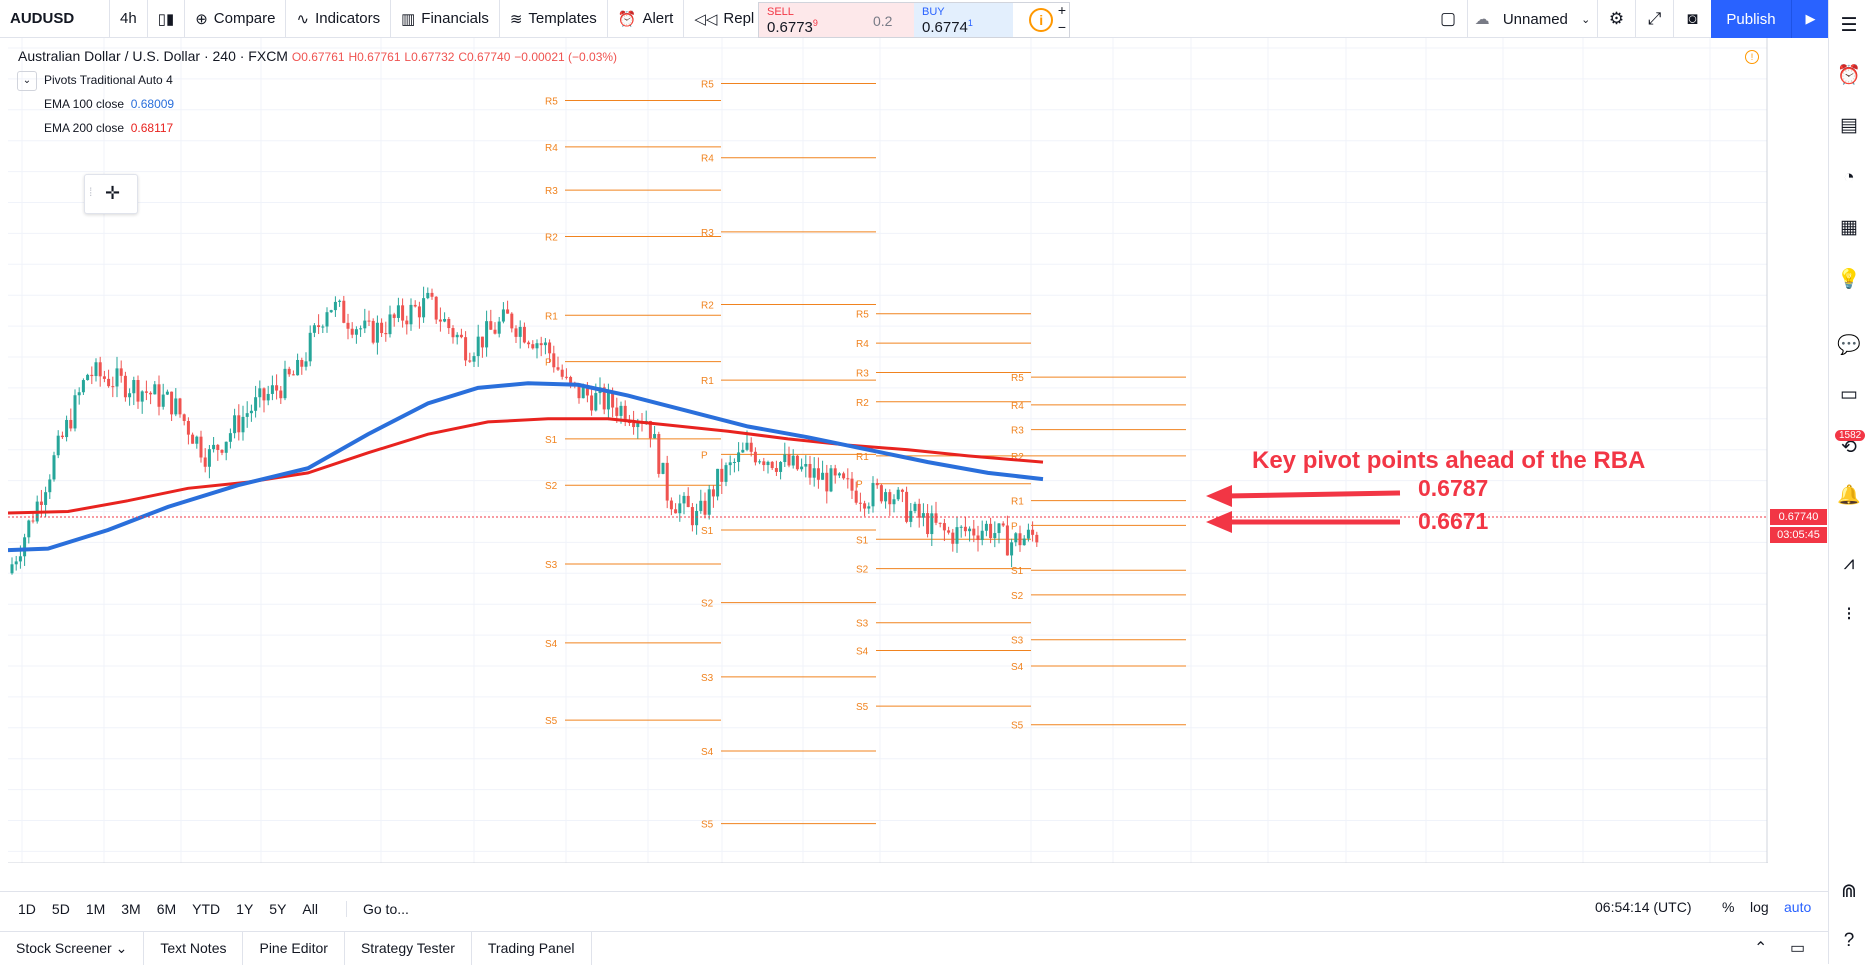 Image resolution: width=1867 pixels, height=965 pixels. What do you see at coordinates (278, 909) in the screenshot?
I see `range-button-5y: 5Y` at bounding box center [278, 909].